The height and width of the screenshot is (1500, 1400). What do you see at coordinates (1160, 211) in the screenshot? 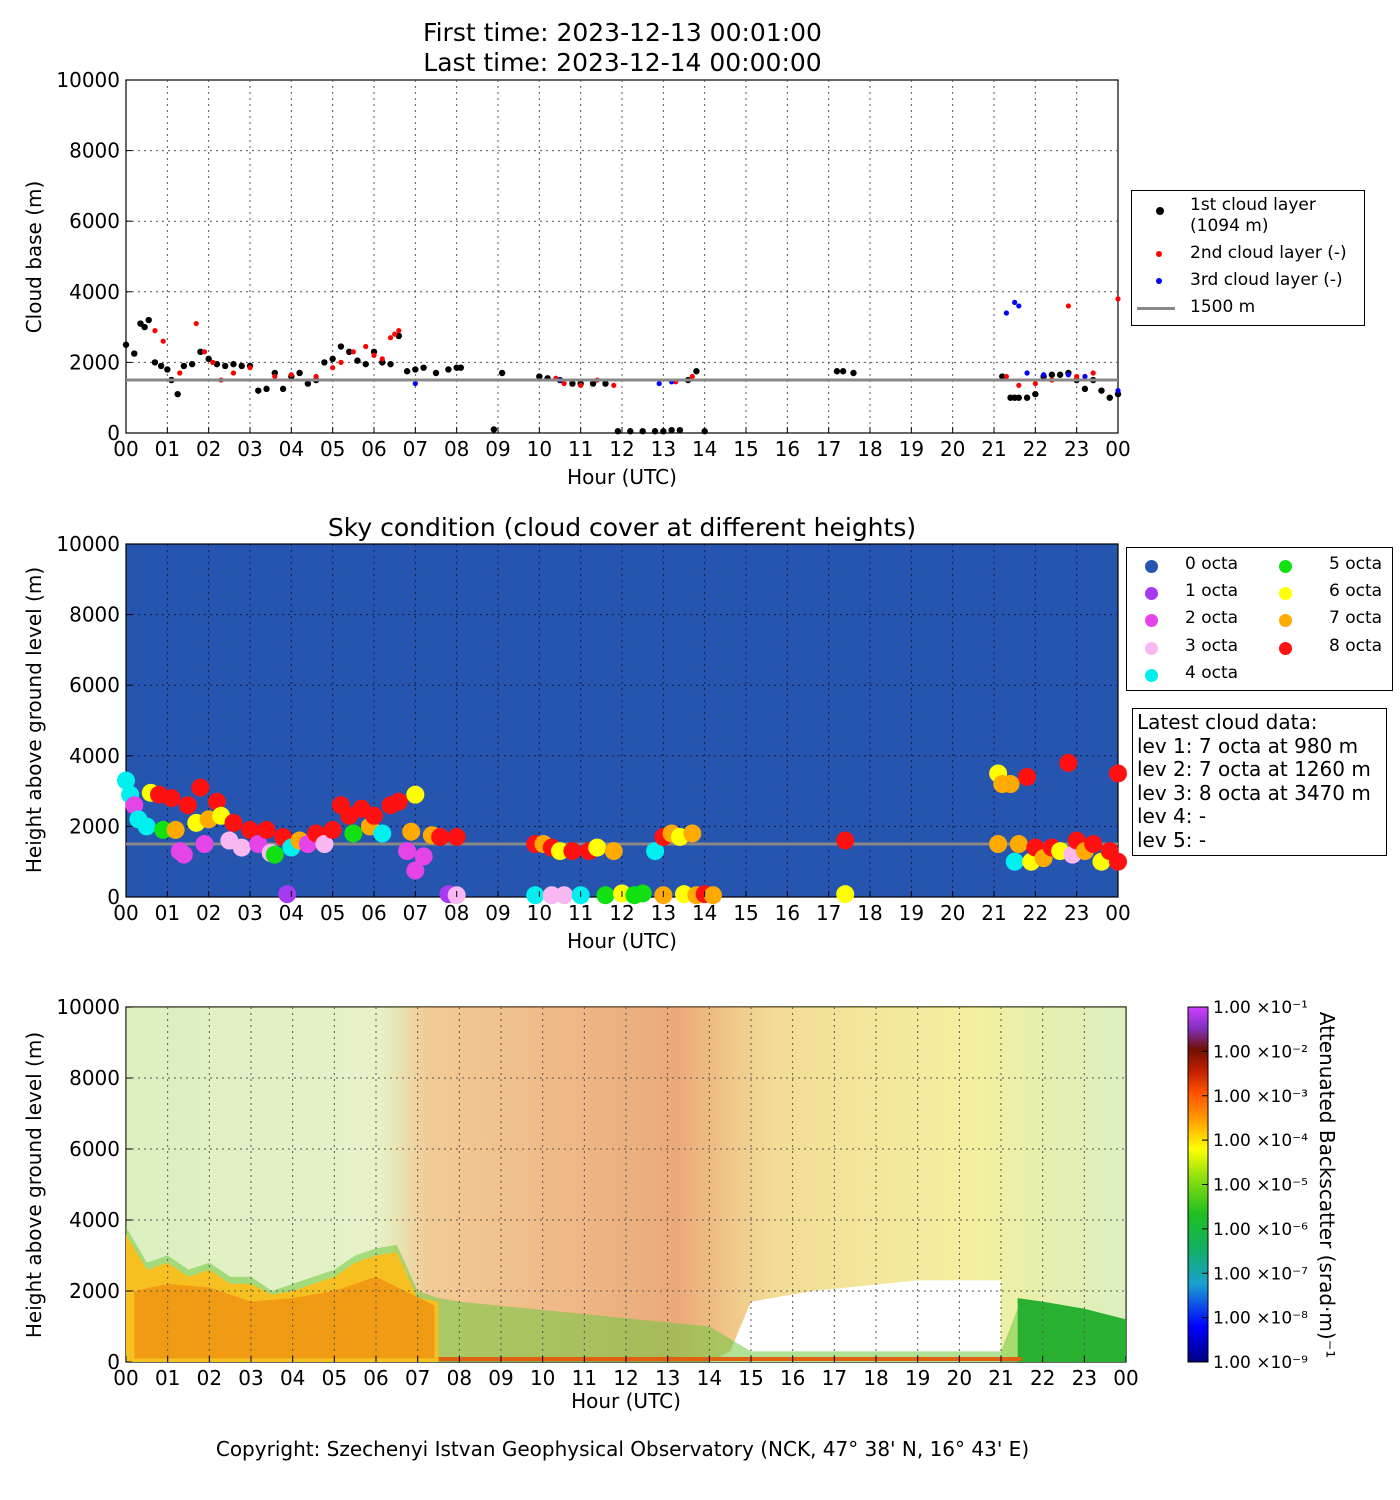
I see `layer1-marker` at bounding box center [1160, 211].